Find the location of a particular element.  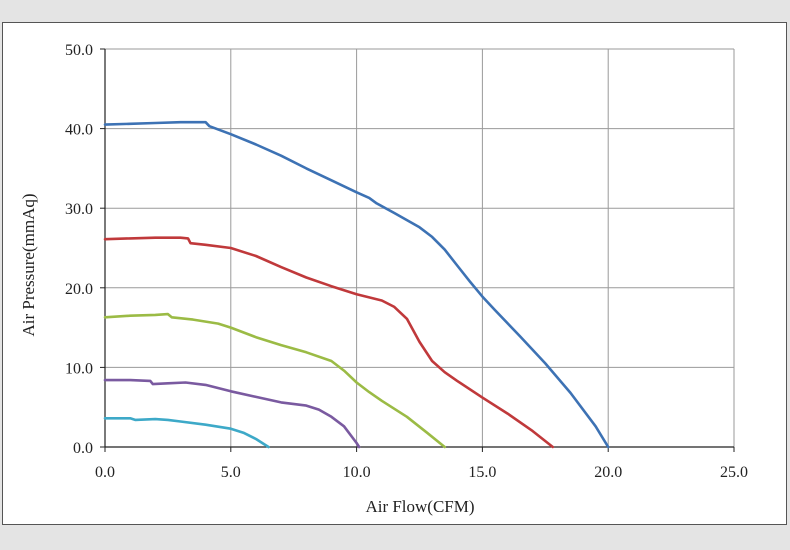

y-tick-label: 20.0 is located at coordinates (79, 289).